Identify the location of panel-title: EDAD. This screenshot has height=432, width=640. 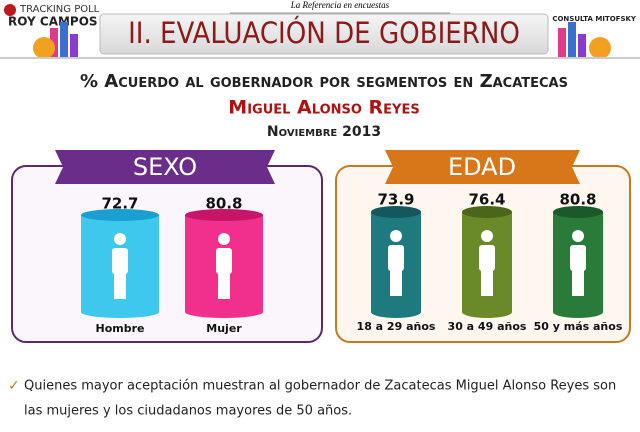
(482, 167).